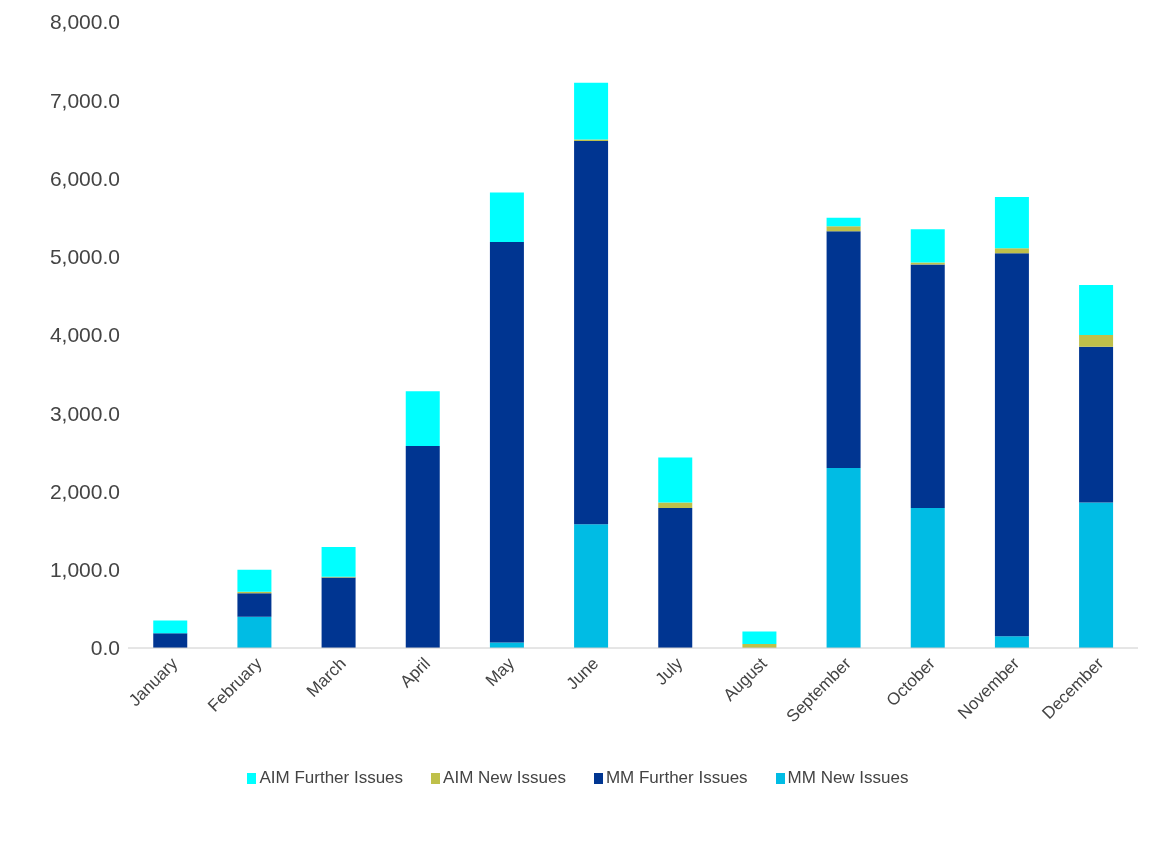  What do you see at coordinates (84, 22) in the screenshot?
I see `y-tick-label: 8,000.0` at bounding box center [84, 22].